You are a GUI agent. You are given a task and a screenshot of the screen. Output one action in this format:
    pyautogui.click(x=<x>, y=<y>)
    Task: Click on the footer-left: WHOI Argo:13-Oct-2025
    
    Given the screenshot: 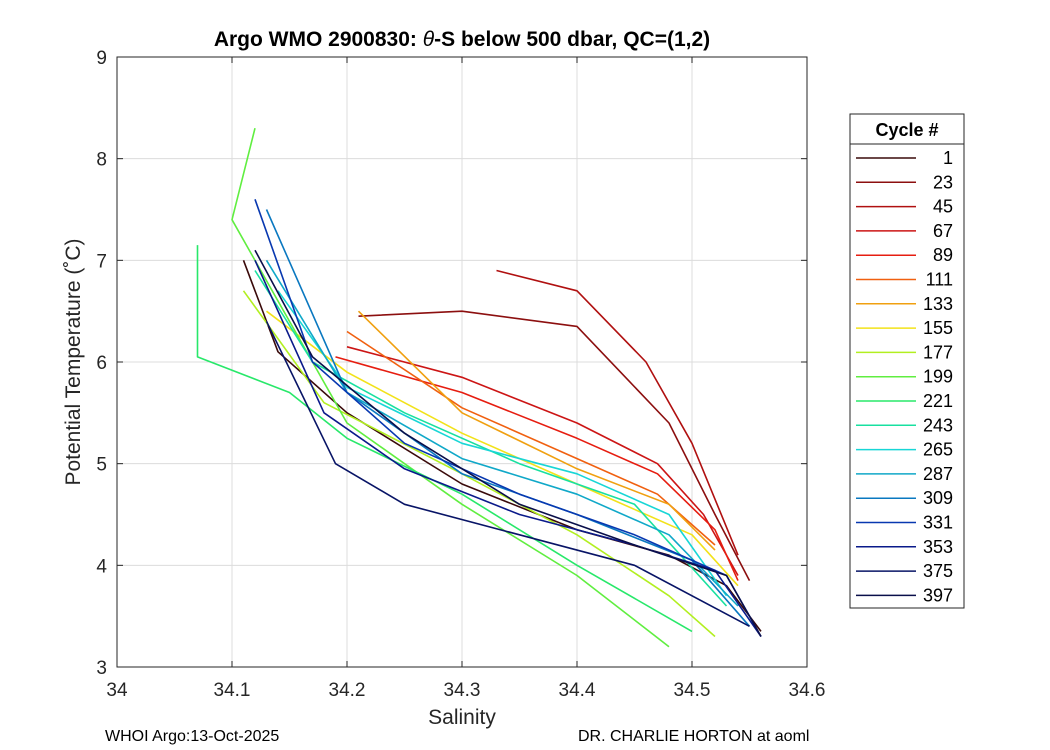 What is the action you would take?
    pyautogui.click(x=192, y=736)
    